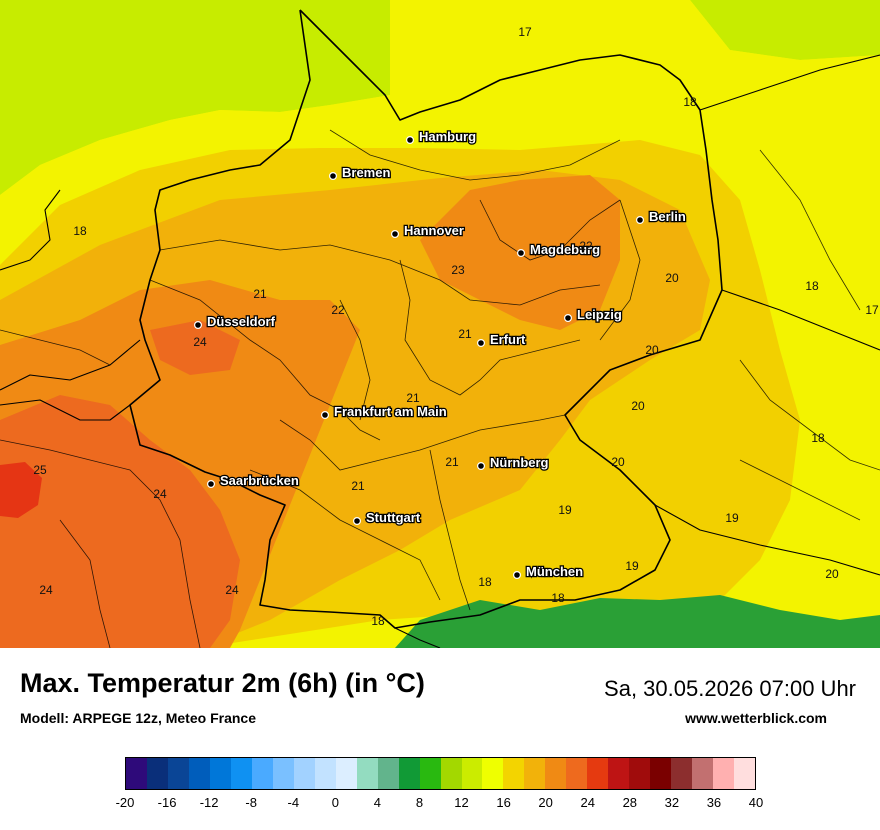  I want to click on legend-tick: 28, so click(630, 802).